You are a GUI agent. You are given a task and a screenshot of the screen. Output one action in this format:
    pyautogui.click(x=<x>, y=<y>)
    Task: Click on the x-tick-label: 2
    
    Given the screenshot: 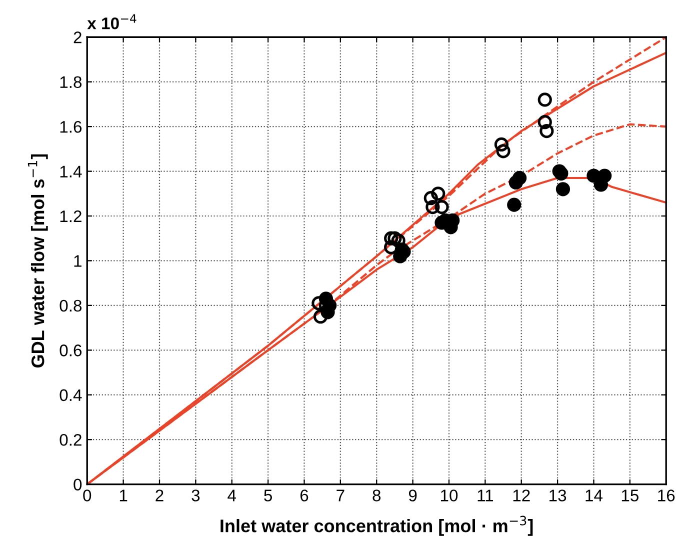 What is the action you would take?
    pyautogui.click(x=160, y=496)
    